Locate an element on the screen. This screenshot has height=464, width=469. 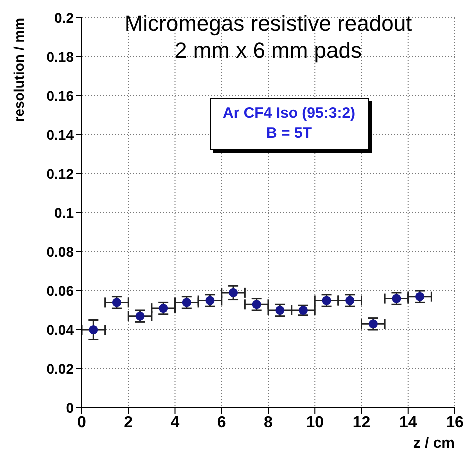
x-tick-label: 0 is located at coordinates (82, 423).